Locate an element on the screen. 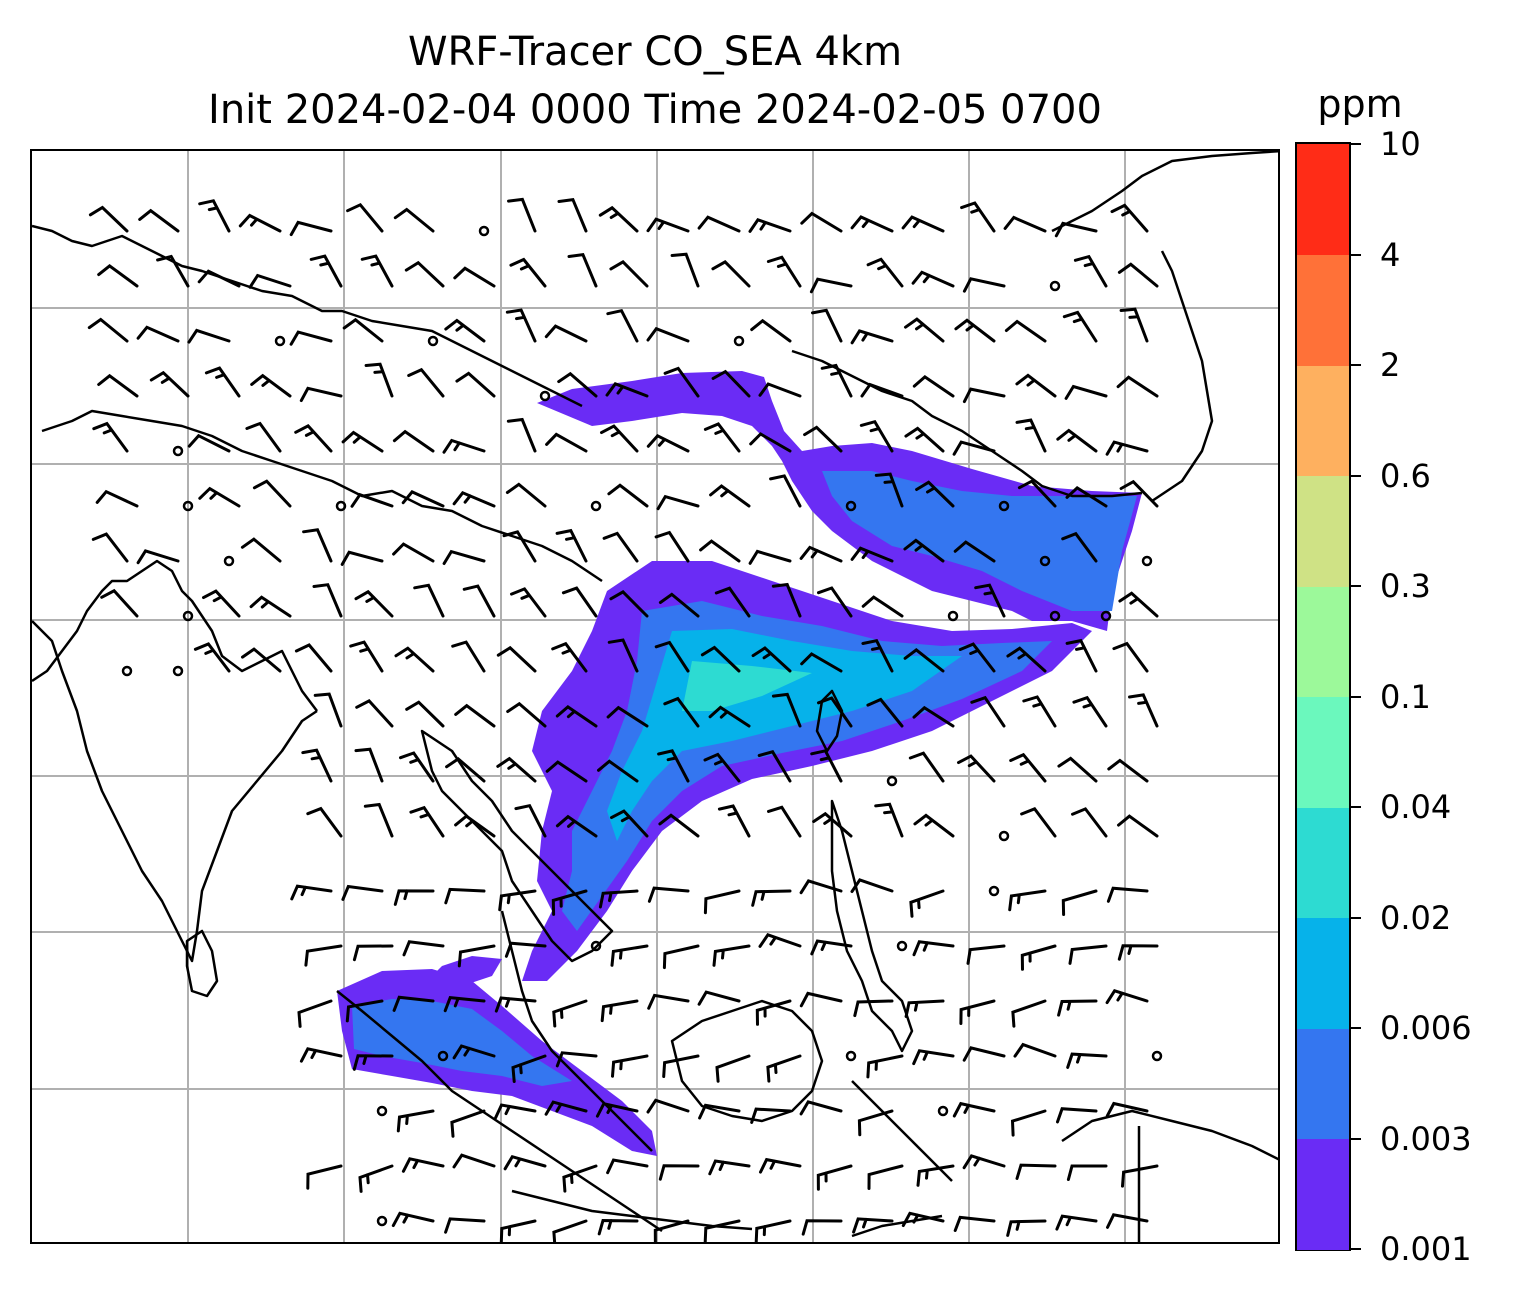 Image resolution: width=1528 pixels, height=1306 pixels. coastline-sumatra is located at coordinates (499, 1111).